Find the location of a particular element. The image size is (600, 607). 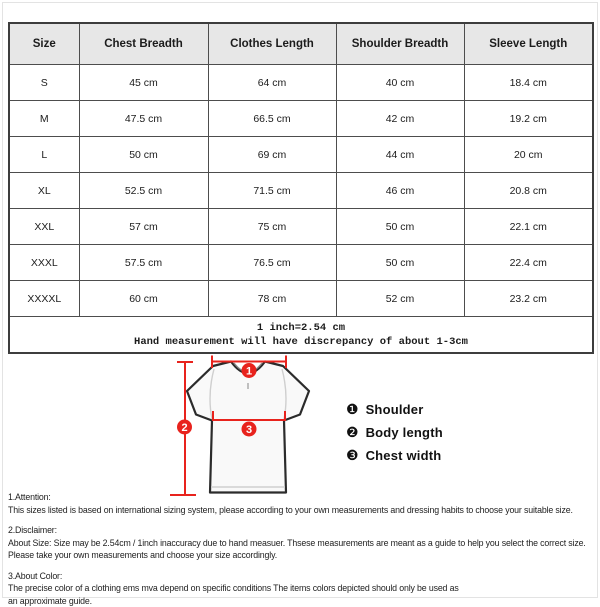

svg-text: 2 is located at coordinates (184, 428).